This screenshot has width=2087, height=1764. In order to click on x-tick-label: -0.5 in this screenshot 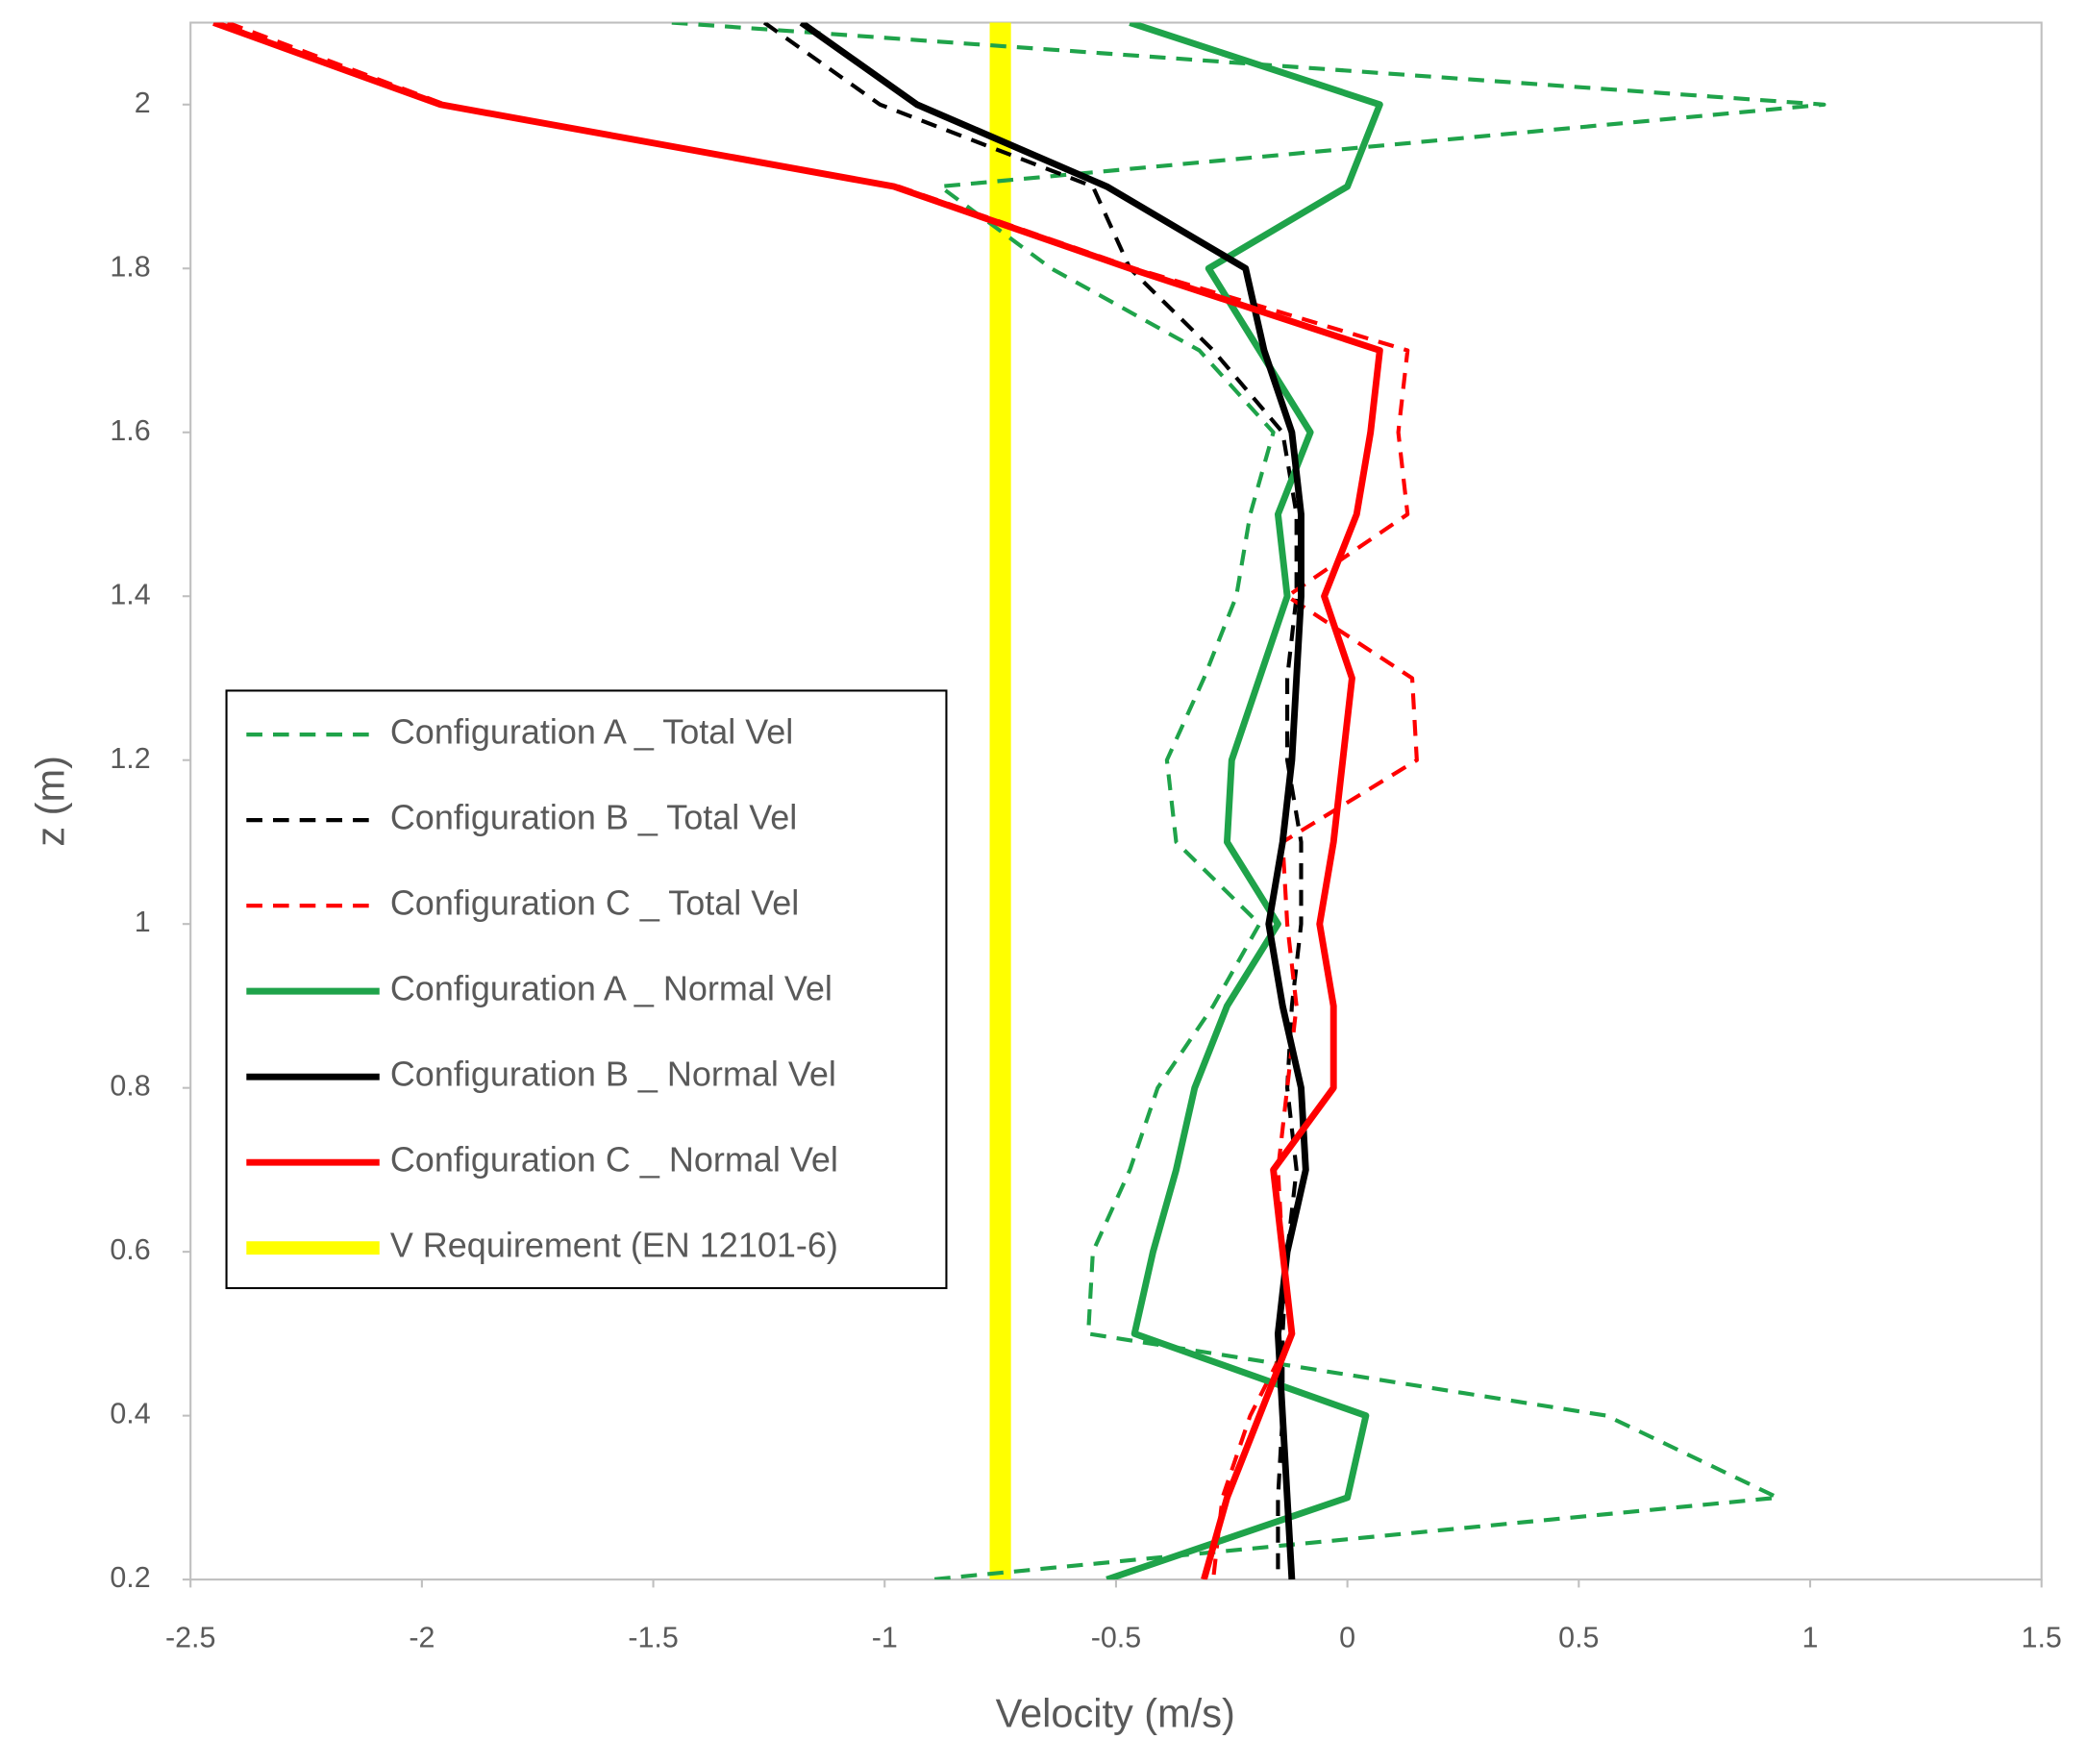, I will do `click(1116, 1637)`.